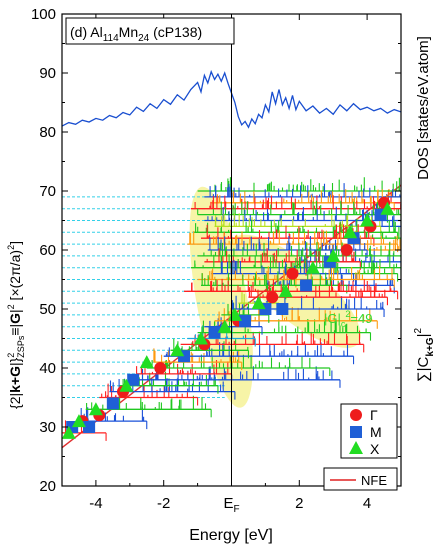 The width and height of the screenshot is (441, 550). Describe the element at coordinates (47, 486) in the screenshot. I see `y-tick-label-20: 20` at that location.